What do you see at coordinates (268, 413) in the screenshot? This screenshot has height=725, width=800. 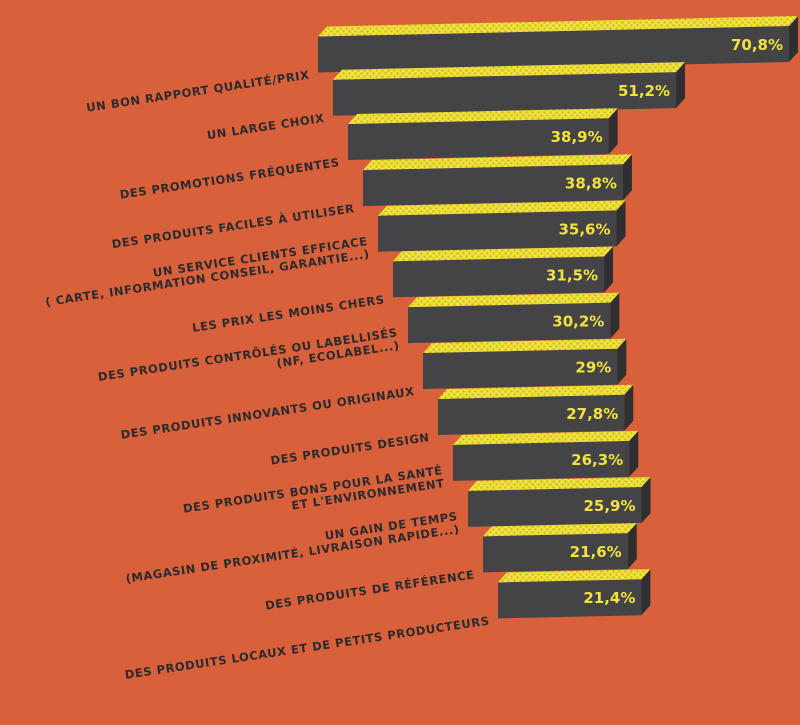 I see `category-label: DES PRODUITS INNOVANTS OU ORIGINAUX` at bounding box center [268, 413].